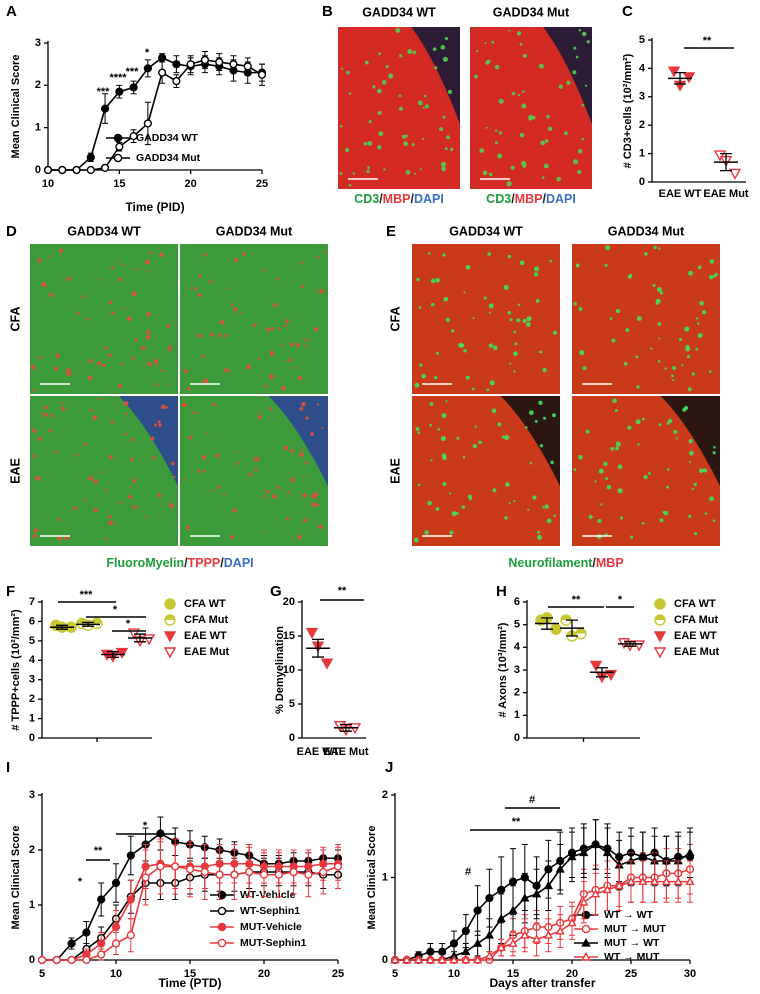 Image resolution: width=760 pixels, height=994 pixels. Describe the element at coordinates (399, 12) in the screenshot. I see `column-header: GADD34 WT` at that location.